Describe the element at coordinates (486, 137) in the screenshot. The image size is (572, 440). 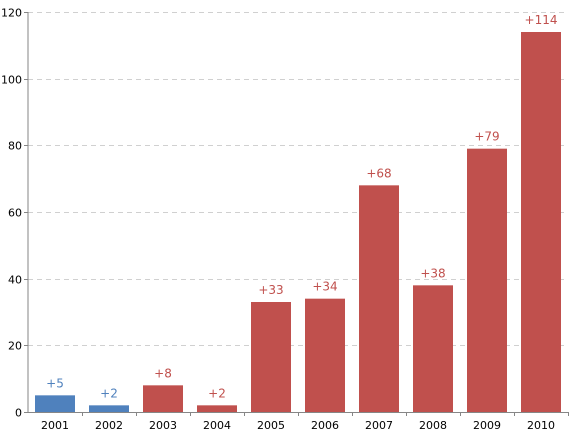
I see `data-label: +79` at that location.